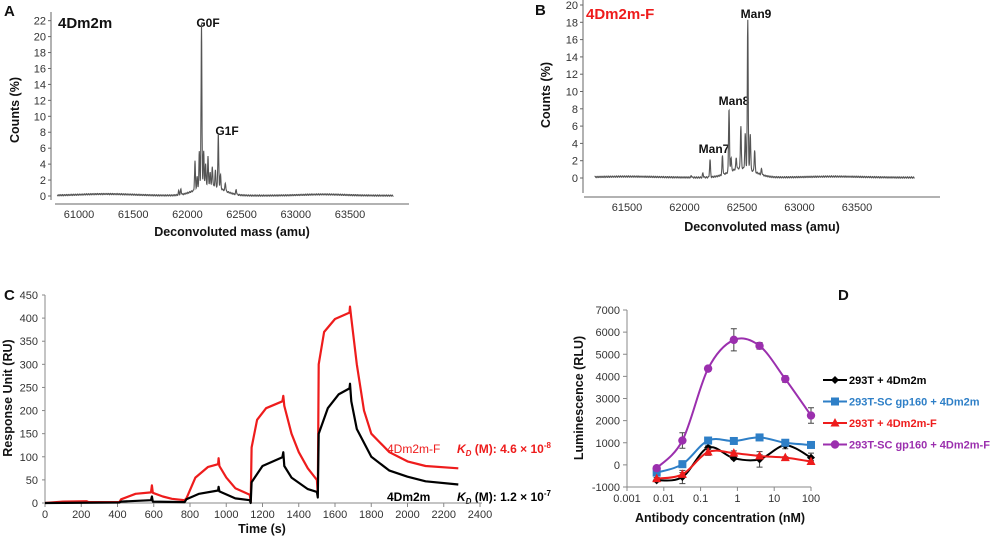  I want to click on chart-a-y-tick-label: 12, so click(40, 101).